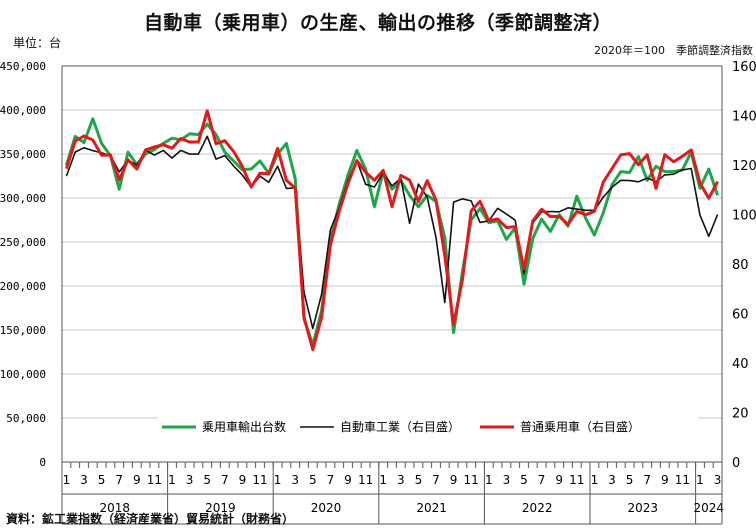 The height and width of the screenshot is (529, 756). I want to click on left-tick-label: 350,000, so click(23, 154).